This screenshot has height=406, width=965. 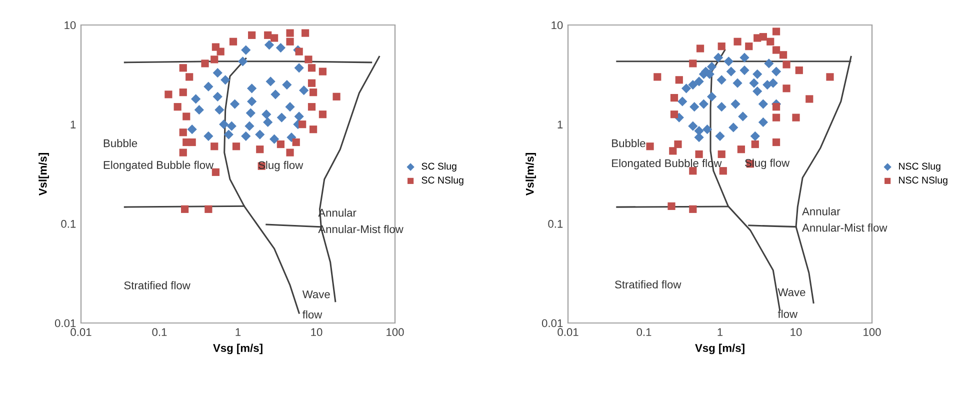 I want to click on annotation: Annular-Mist flow, so click(x=845, y=228).